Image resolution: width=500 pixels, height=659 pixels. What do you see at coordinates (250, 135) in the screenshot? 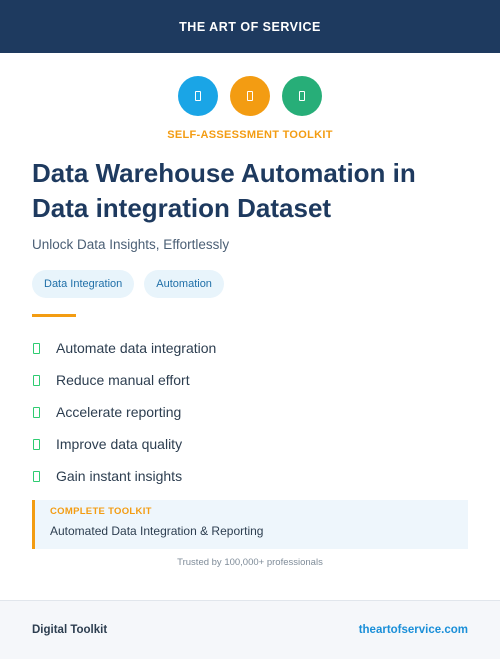
I see `toolkit-kicker: SELF-ASSESSMENT TOOLKIT` at bounding box center [250, 135].